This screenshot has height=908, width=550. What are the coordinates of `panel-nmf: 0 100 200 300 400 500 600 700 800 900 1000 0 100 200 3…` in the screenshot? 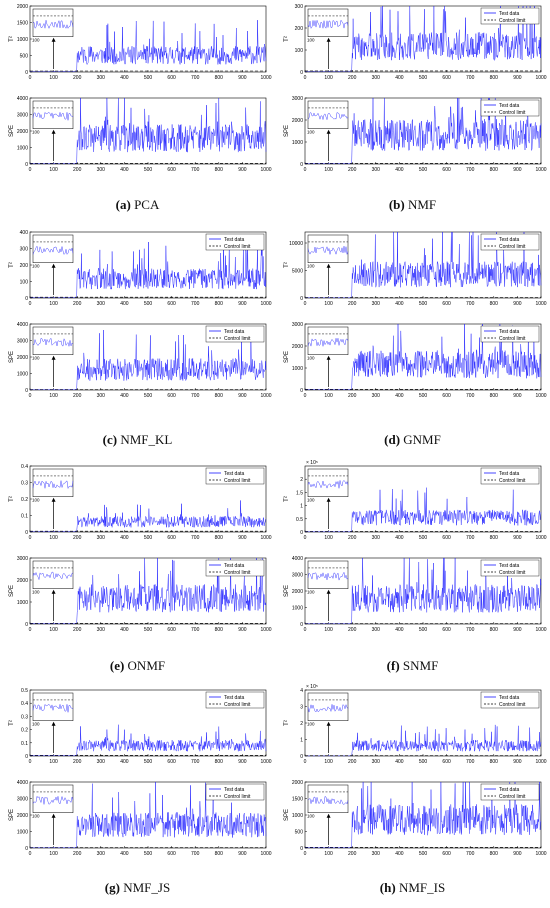 It's located at (412, 112).